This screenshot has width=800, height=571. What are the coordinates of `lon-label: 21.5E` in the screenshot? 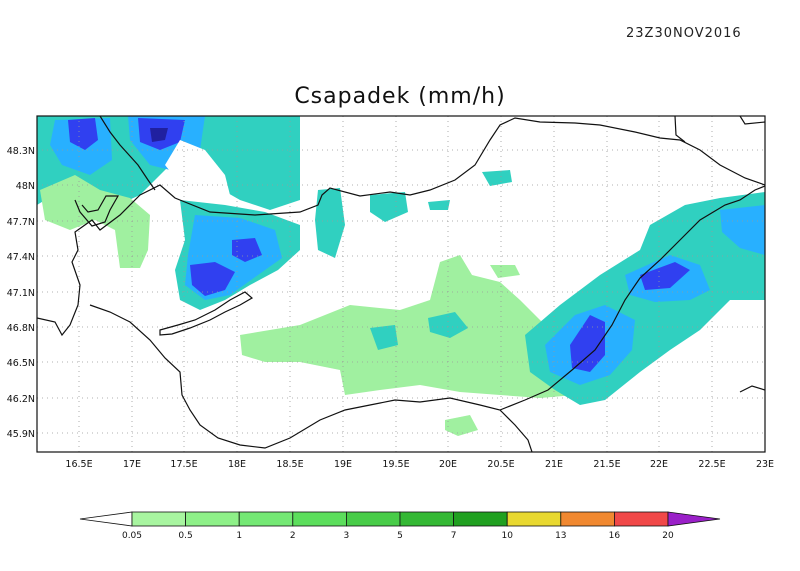 It's located at (606, 464).